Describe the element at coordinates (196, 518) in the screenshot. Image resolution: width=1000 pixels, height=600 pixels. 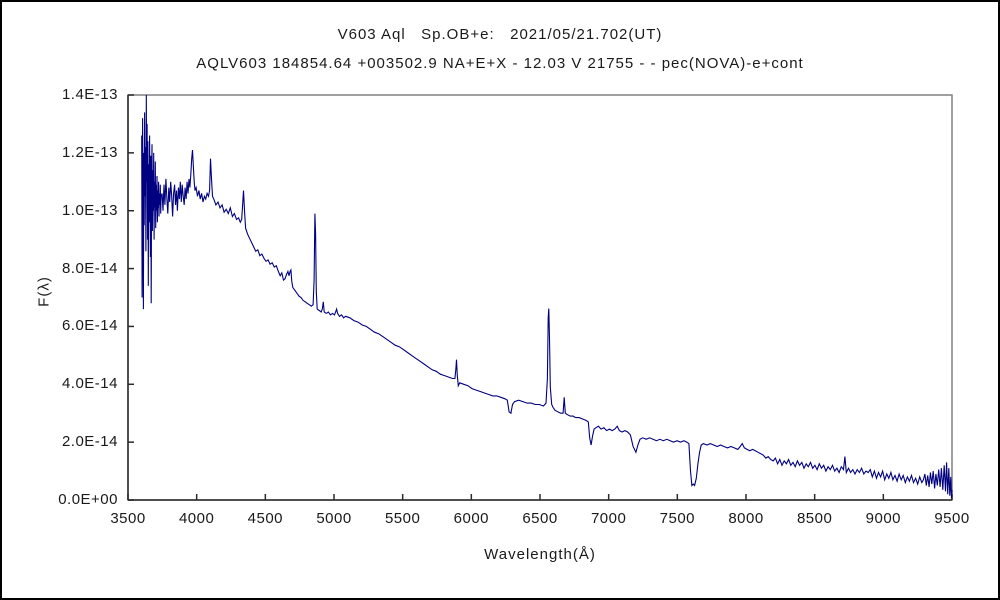
I see `x-tick-label: 4000` at that location.